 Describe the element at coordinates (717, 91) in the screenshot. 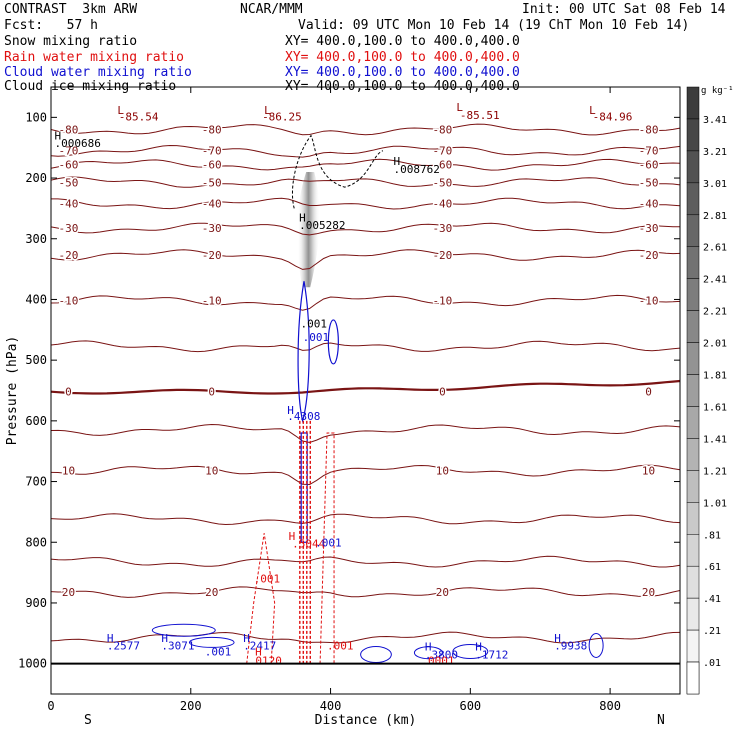

I see `colorbar-unit: g kg⁻¹` at that location.